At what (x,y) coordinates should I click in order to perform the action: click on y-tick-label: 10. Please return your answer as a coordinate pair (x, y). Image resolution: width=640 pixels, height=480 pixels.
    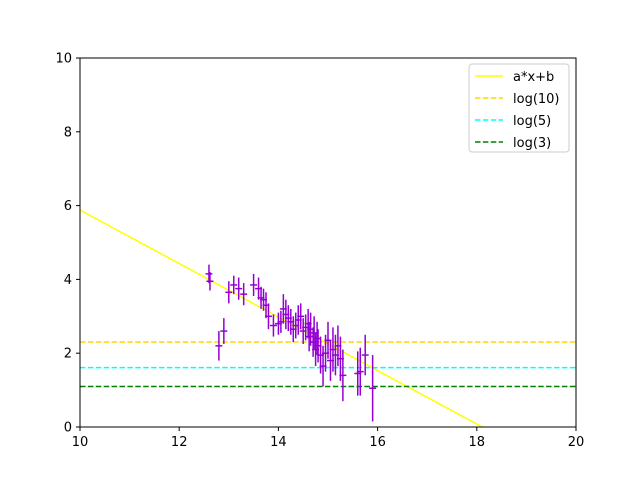
    Looking at the image, I should click on (63, 59).